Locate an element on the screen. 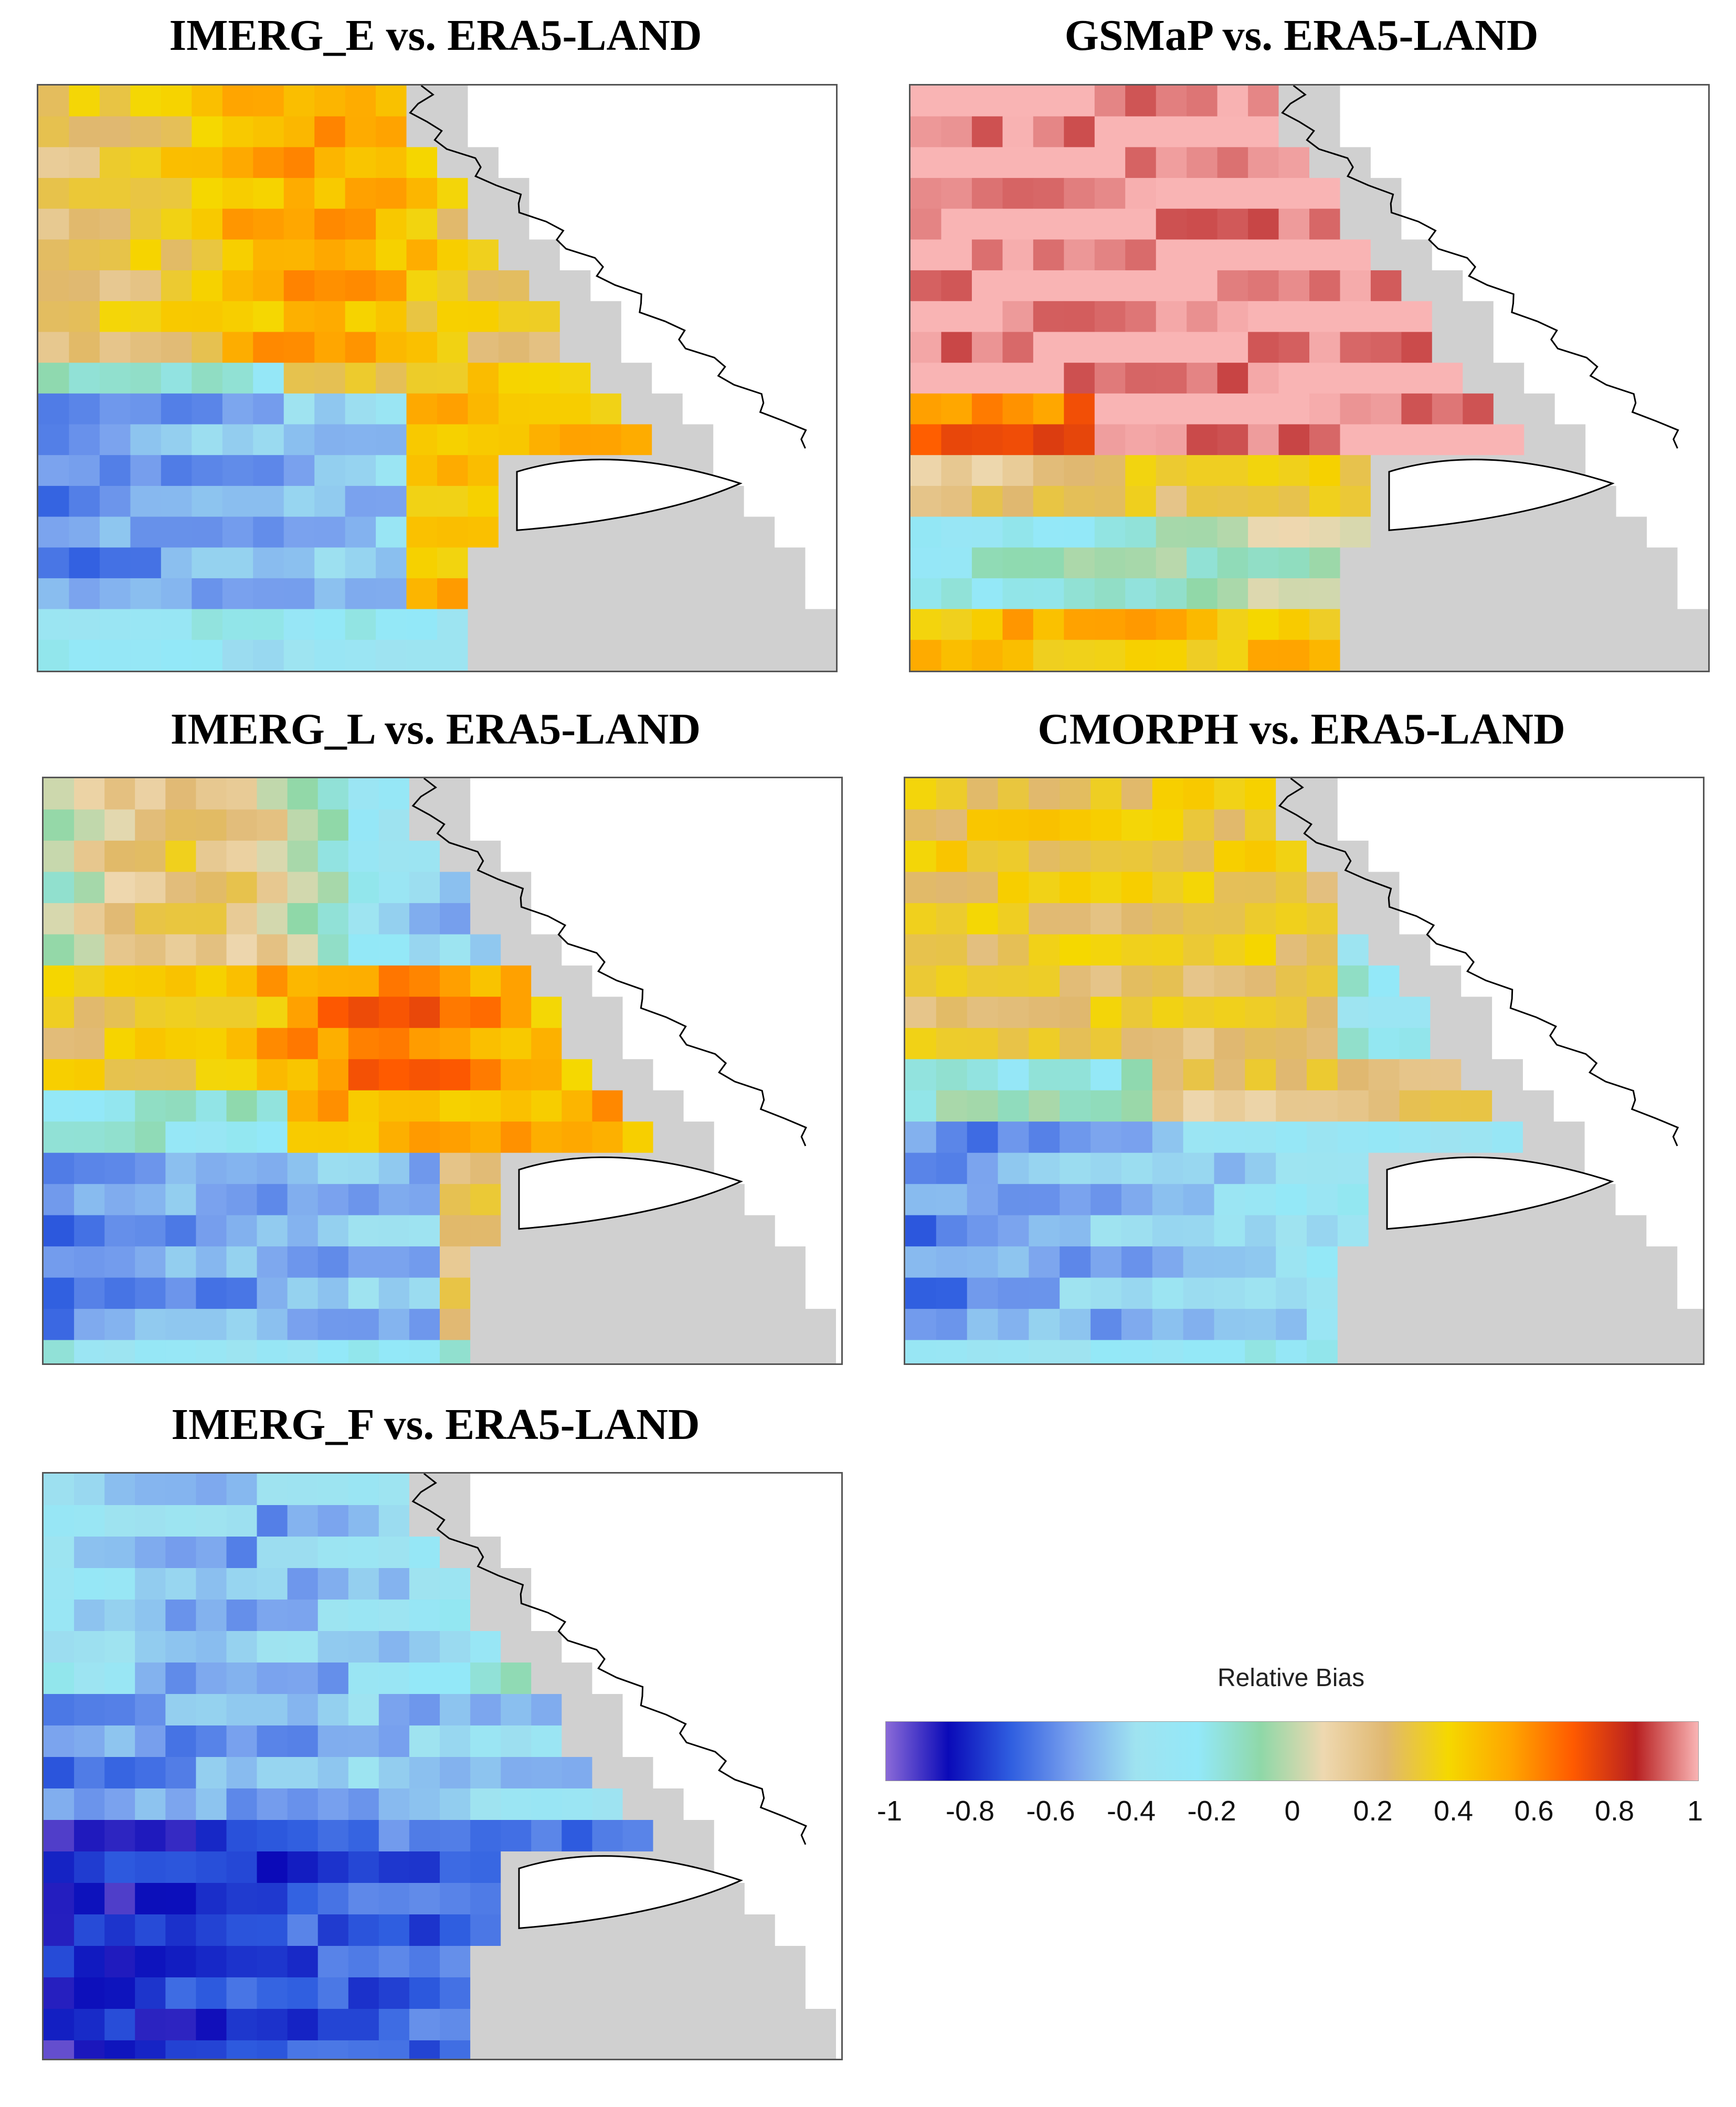 This screenshot has height=2107, width=1736. colorbar-tick-label: 0 is located at coordinates (1292, 1811).